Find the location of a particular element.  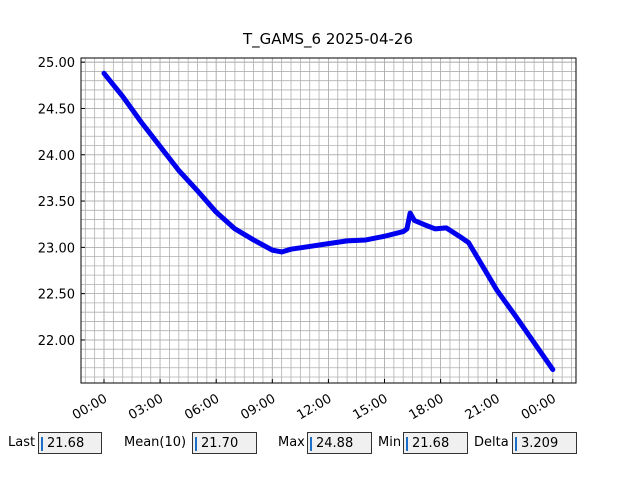

field-label: Delta is located at coordinates (491, 442).